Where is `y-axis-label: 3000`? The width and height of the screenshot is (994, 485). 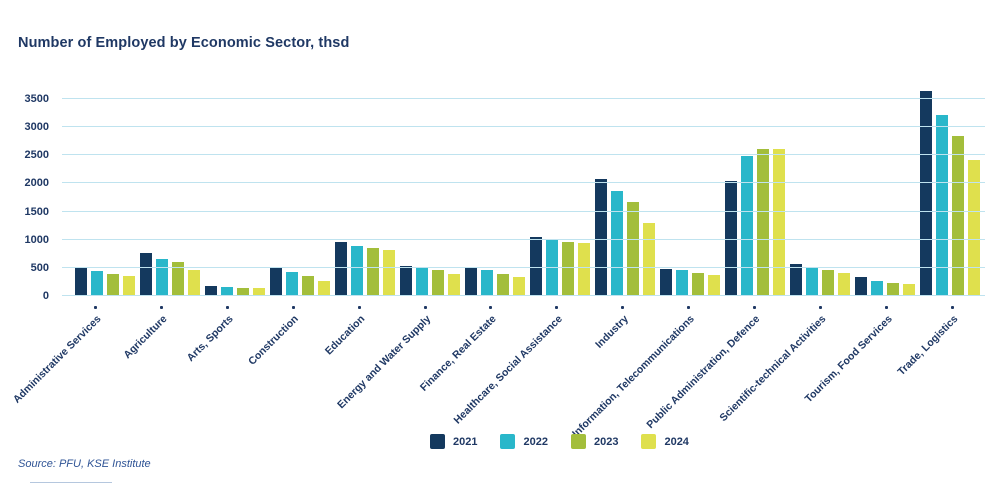 y-axis-label: 3000 is located at coordinates (36, 127).